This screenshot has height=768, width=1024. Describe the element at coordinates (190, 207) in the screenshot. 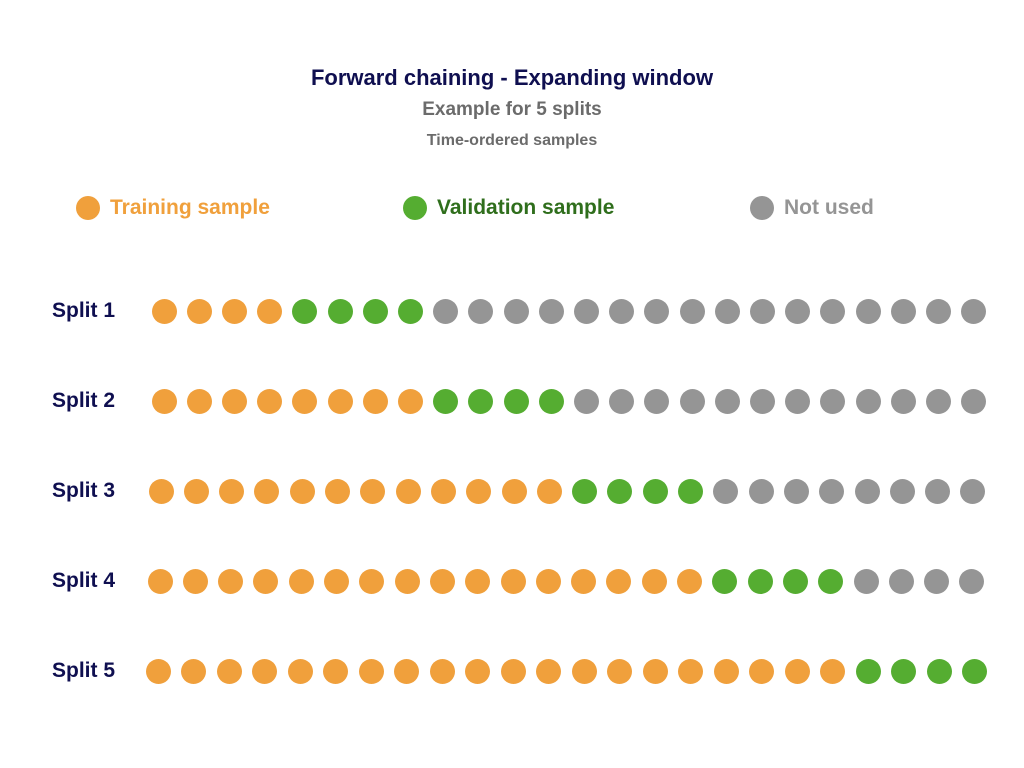

I see `legend-label-training: Training sample` at that location.